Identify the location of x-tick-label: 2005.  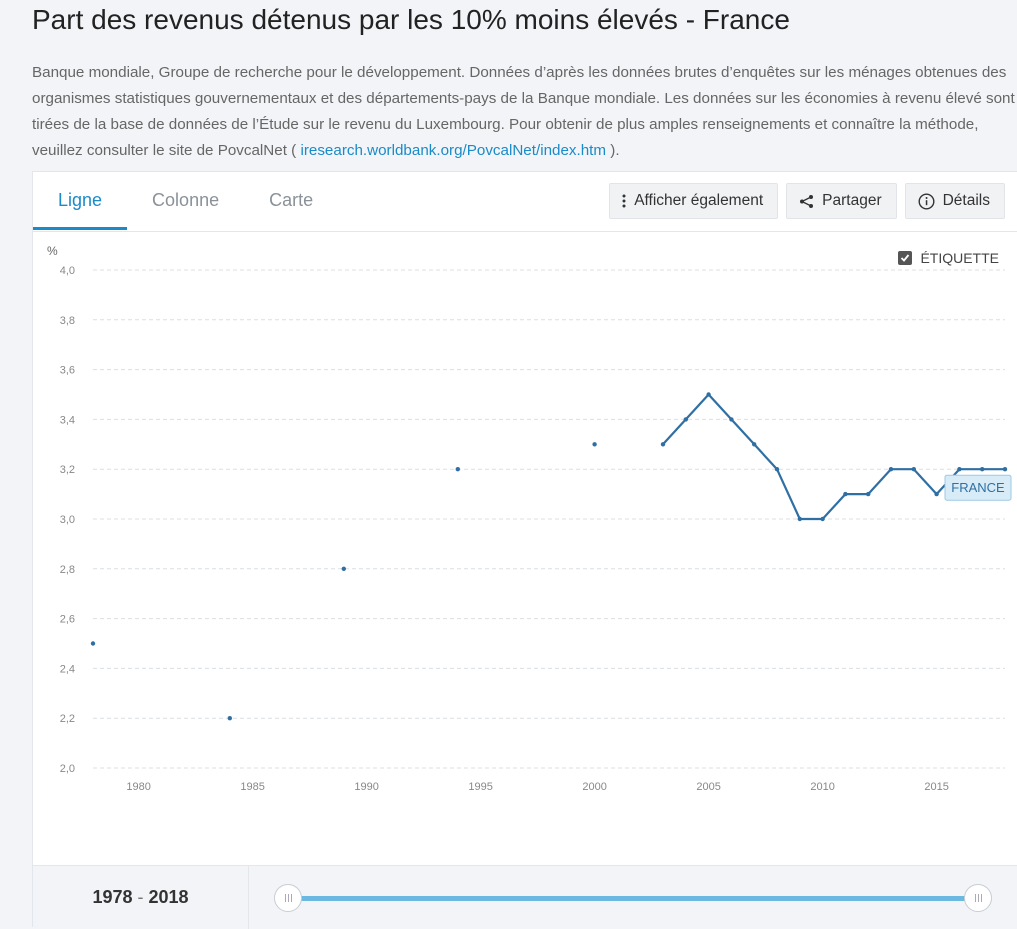
(708, 787).